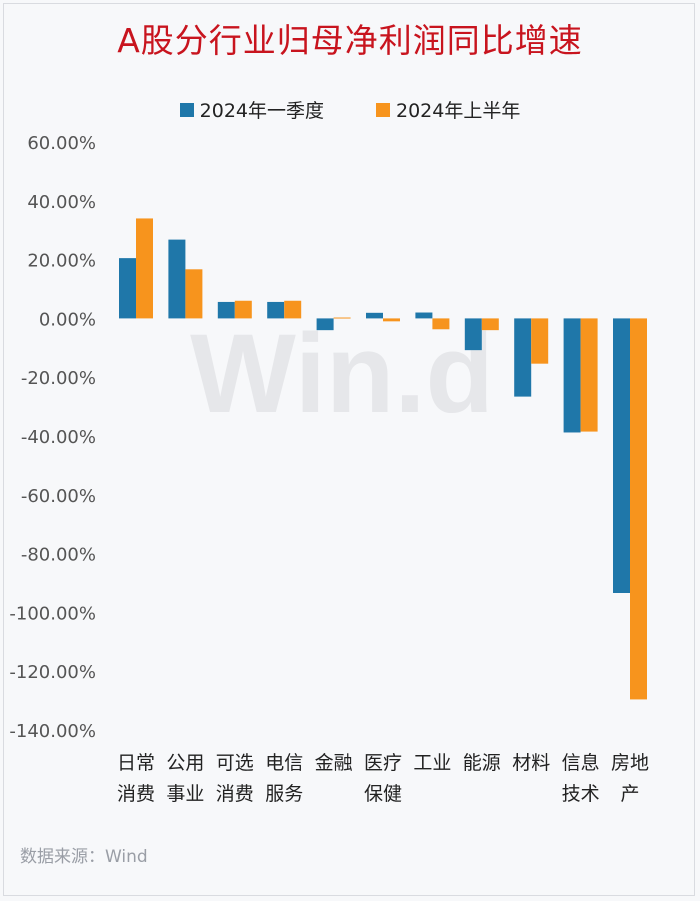  Describe the element at coordinates (58, 555) in the screenshot. I see `y-tick-label: -80.00%` at that location.